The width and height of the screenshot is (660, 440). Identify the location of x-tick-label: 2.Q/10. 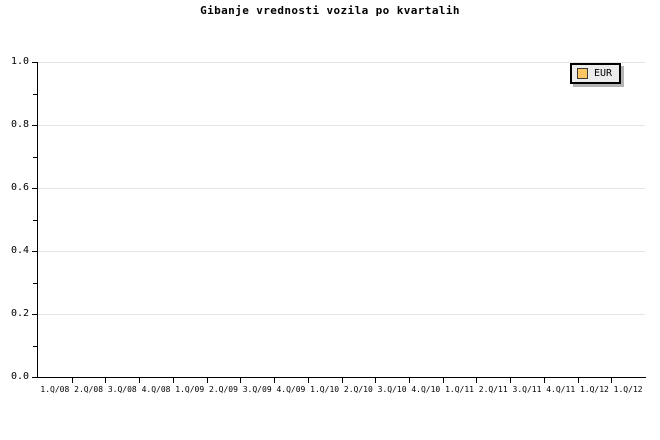
(358, 389).